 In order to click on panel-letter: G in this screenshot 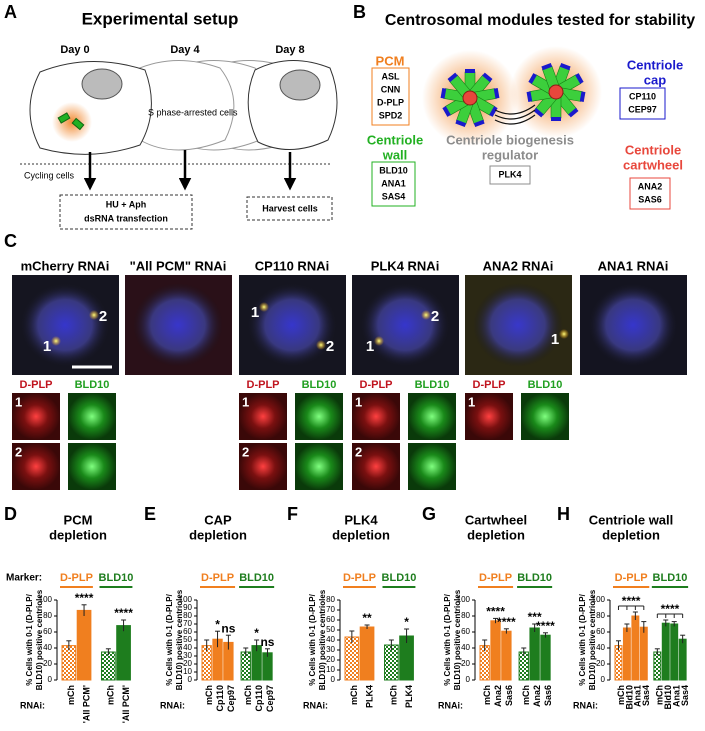, I will do `click(429, 514)`.